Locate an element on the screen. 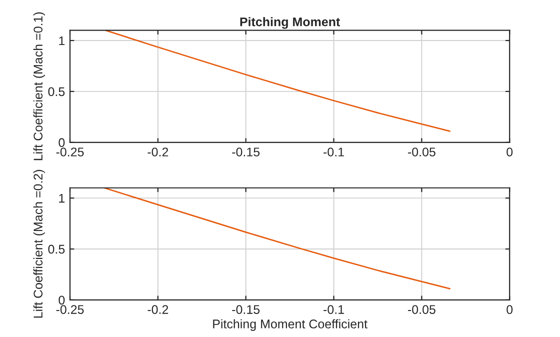  y-axis-title: Lift Coefficient (Mach =0.1) is located at coordinates (39, 86).